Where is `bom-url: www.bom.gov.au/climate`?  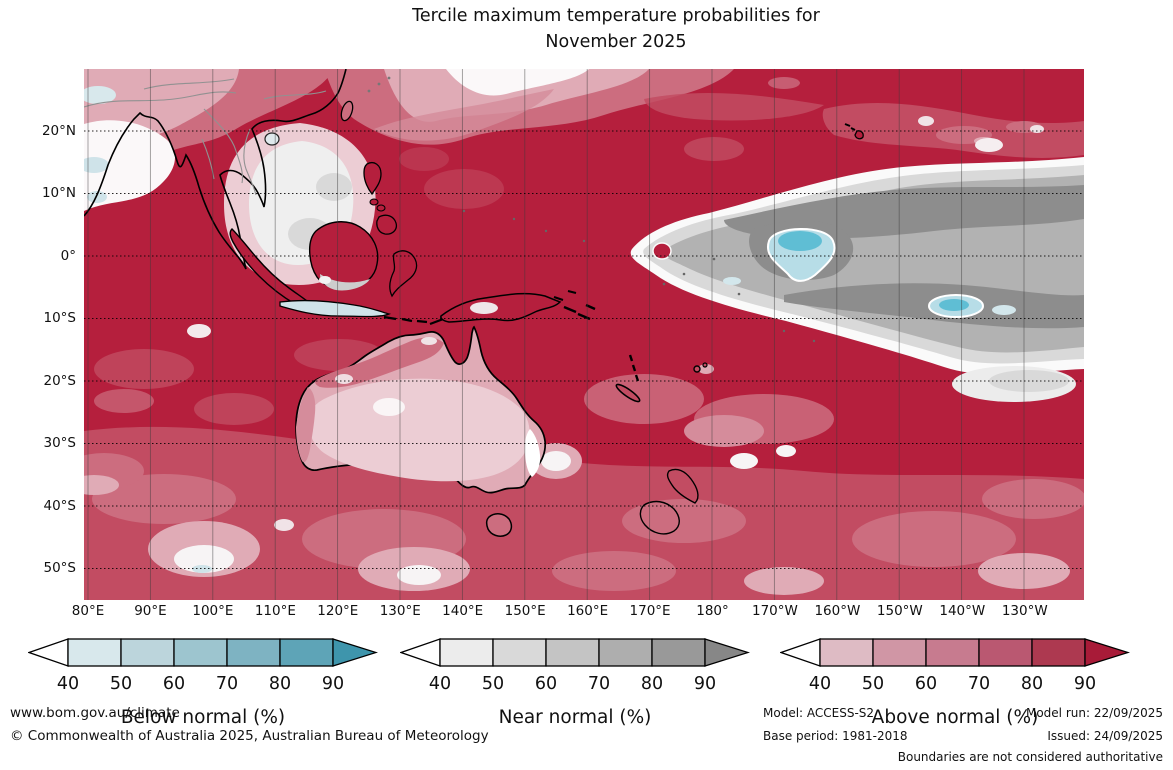 bom-url: www.bom.gov.au/climate is located at coordinates (95, 713).